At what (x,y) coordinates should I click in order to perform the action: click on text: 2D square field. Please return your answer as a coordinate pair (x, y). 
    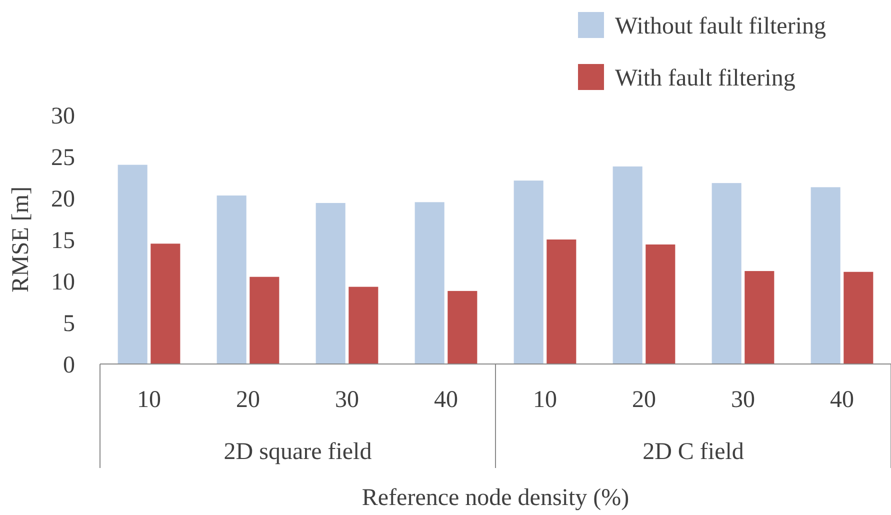
    Looking at the image, I should click on (298, 452).